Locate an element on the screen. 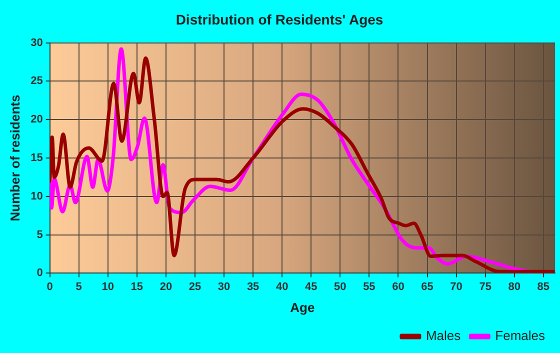 This screenshot has width=560, height=353. y-tick-label: 10 is located at coordinates (36, 196).